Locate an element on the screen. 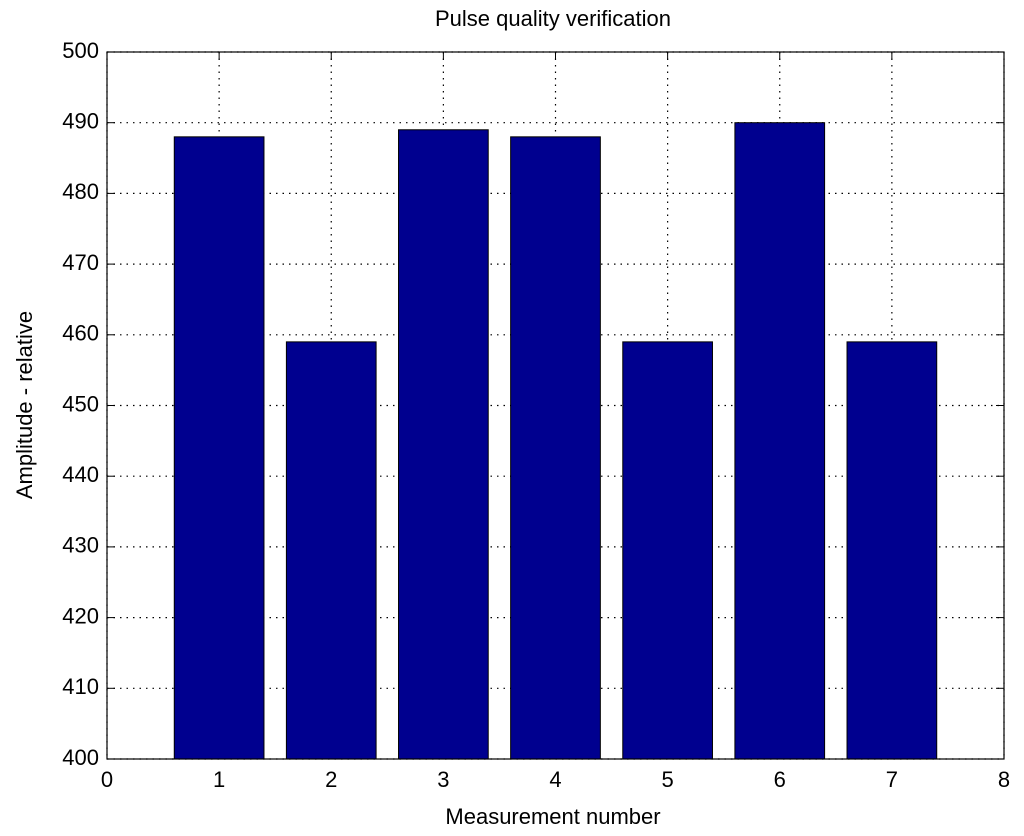 The height and width of the screenshot is (836, 1024). x-tick-label: 8 is located at coordinates (1004, 779).